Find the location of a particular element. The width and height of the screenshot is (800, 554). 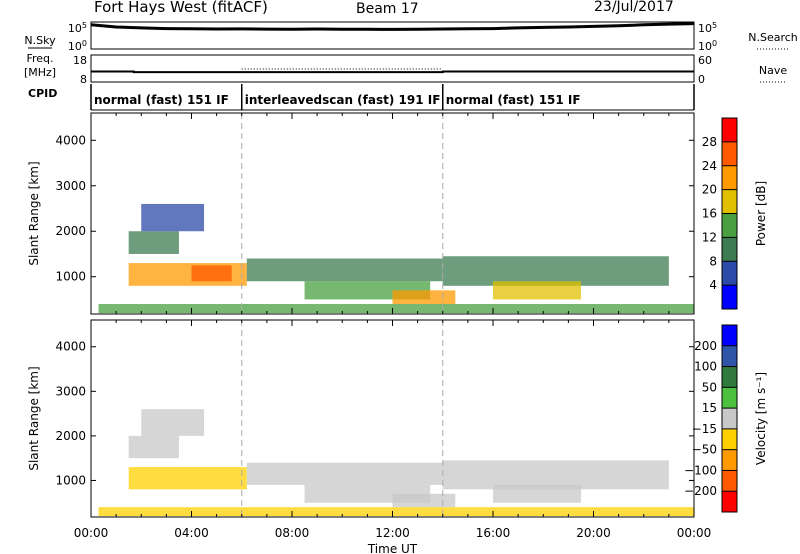

power-ytick-label: 3000 is located at coordinates (70, 186).